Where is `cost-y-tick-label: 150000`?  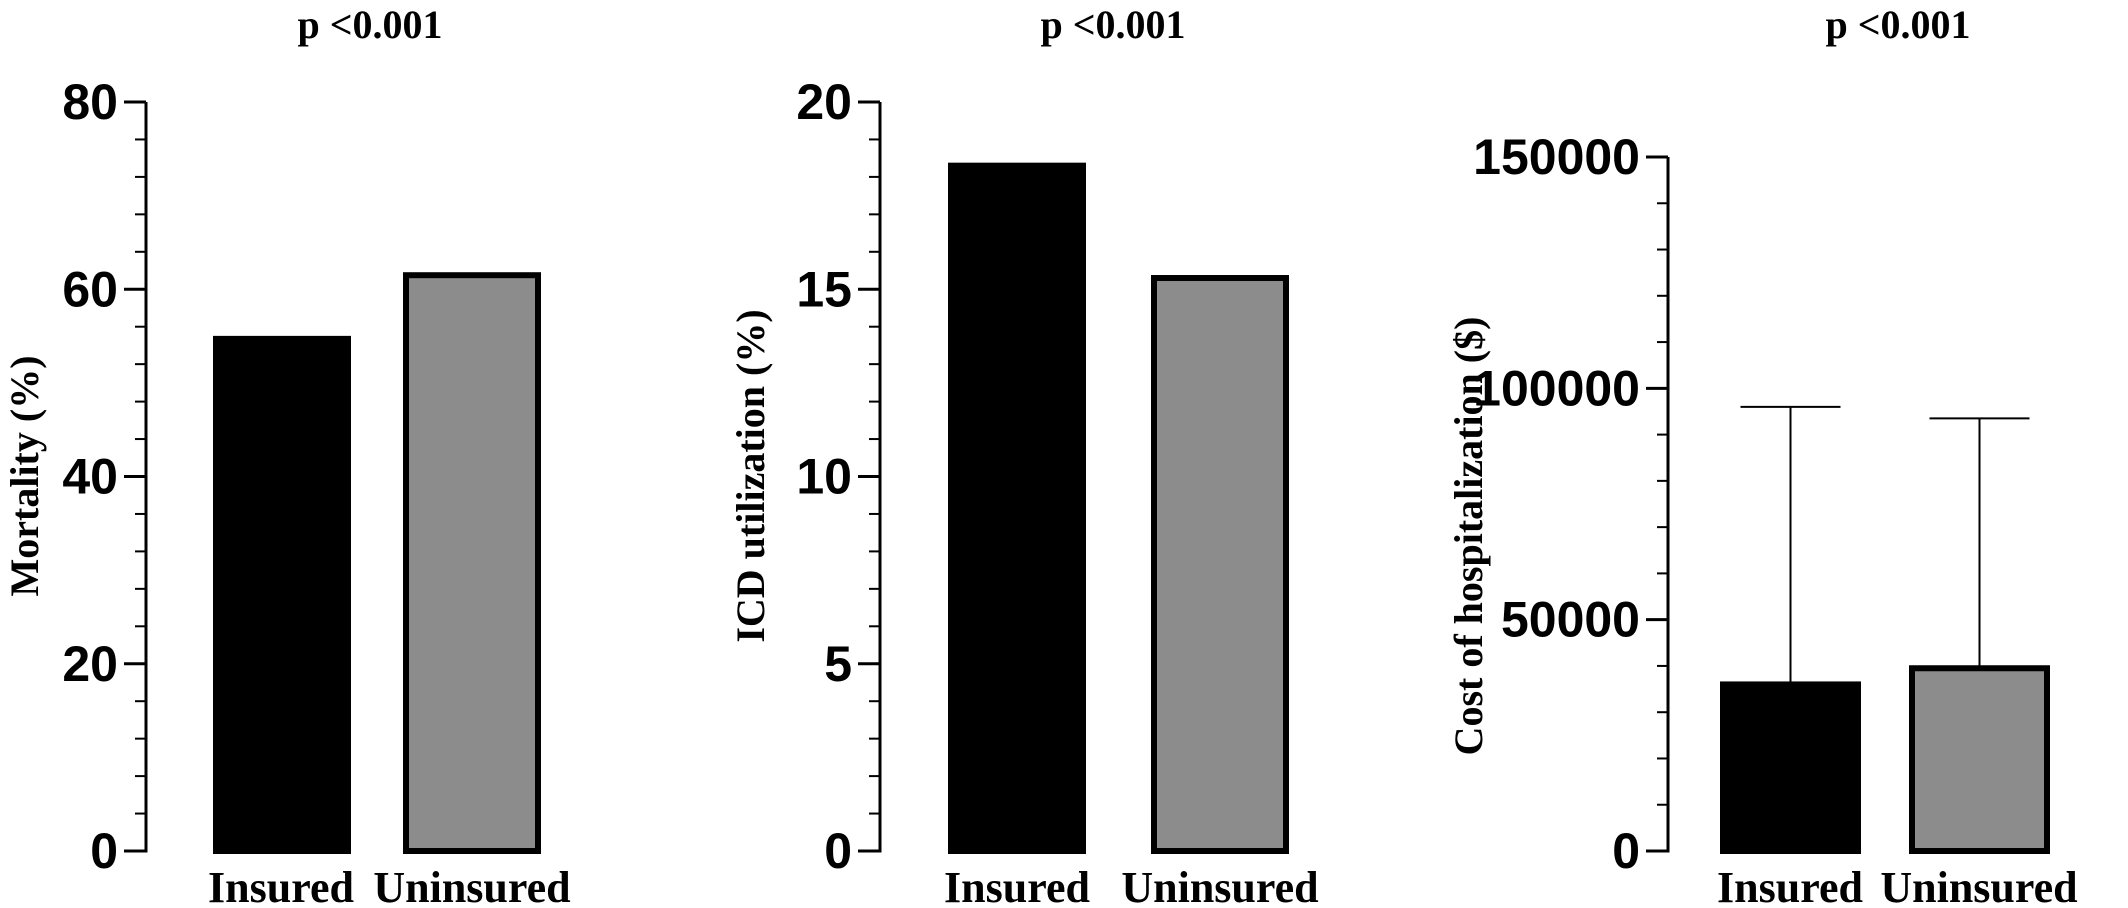
cost-y-tick-label: 150000 is located at coordinates (1556, 157).